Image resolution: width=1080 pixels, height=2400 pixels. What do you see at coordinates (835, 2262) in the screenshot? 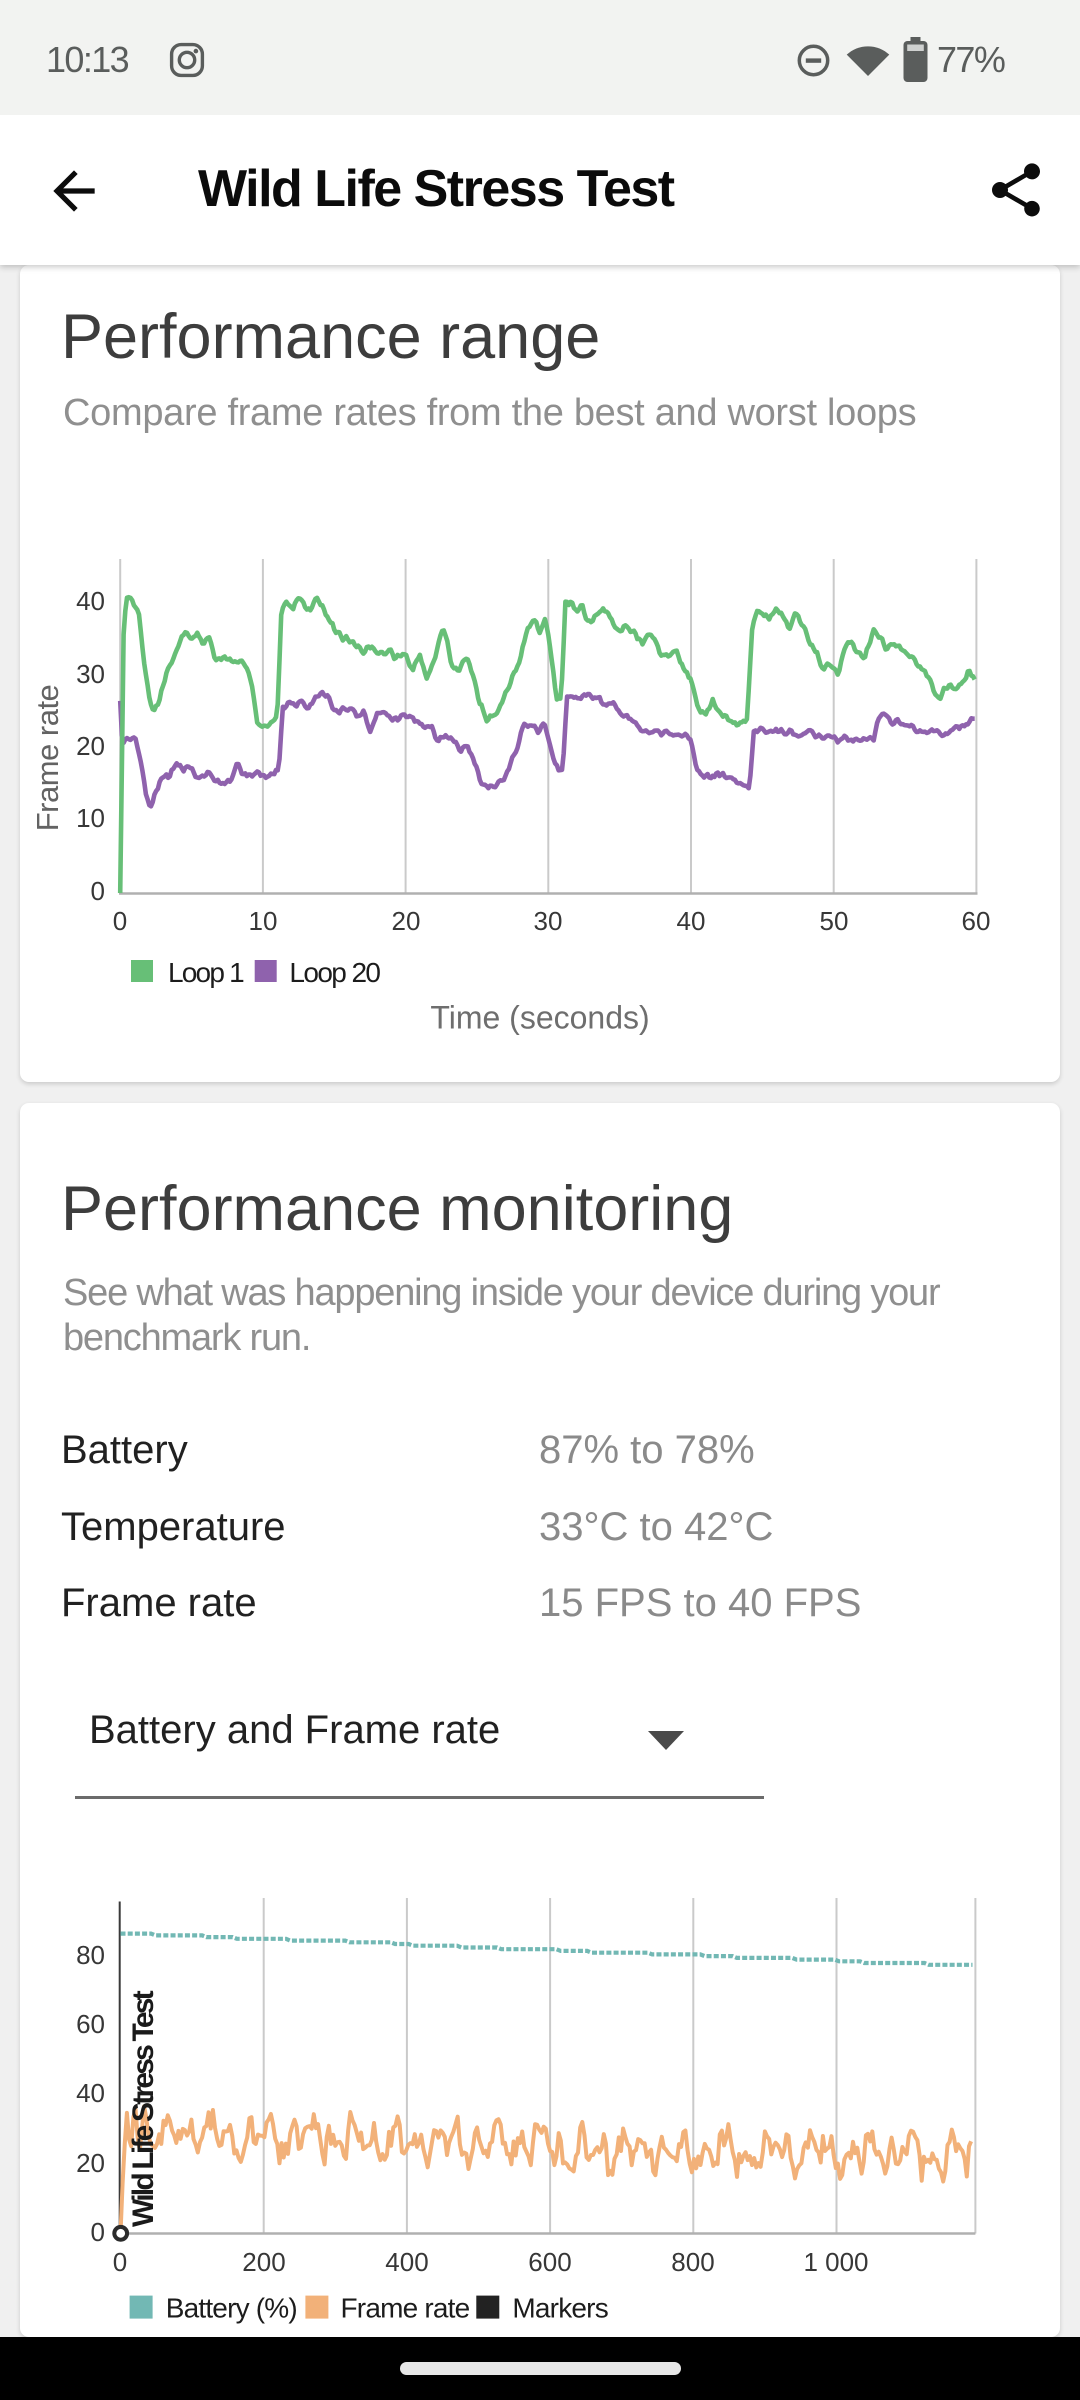
I see `svg-text: 1 000` at bounding box center [835, 2262].